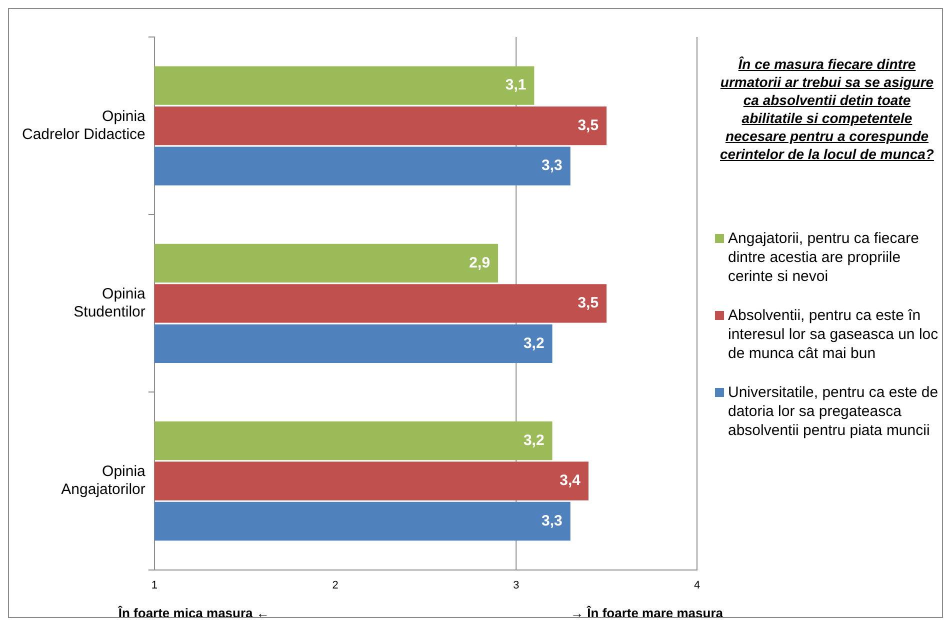 This screenshot has width=951, height=626. What do you see at coordinates (697, 585) in the screenshot?
I see `x-tick-label: 4` at bounding box center [697, 585].